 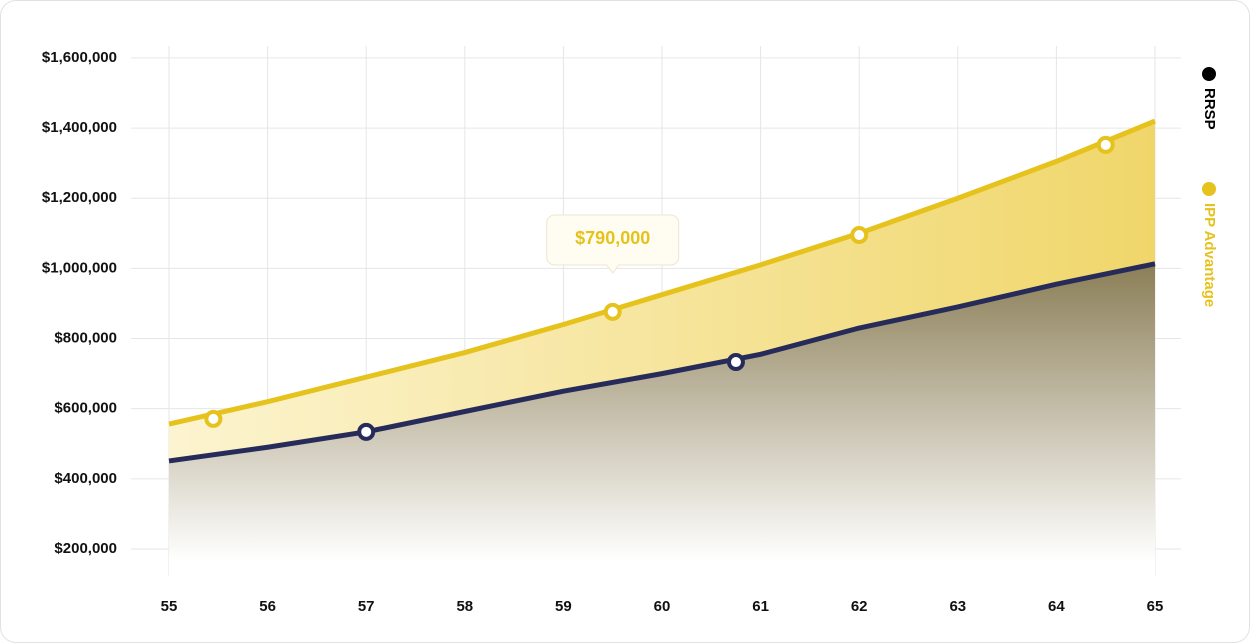 What do you see at coordinates (79, 127) in the screenshot?
I see `y-tick-label: $1,400,000` at bounding box center [79, 127].